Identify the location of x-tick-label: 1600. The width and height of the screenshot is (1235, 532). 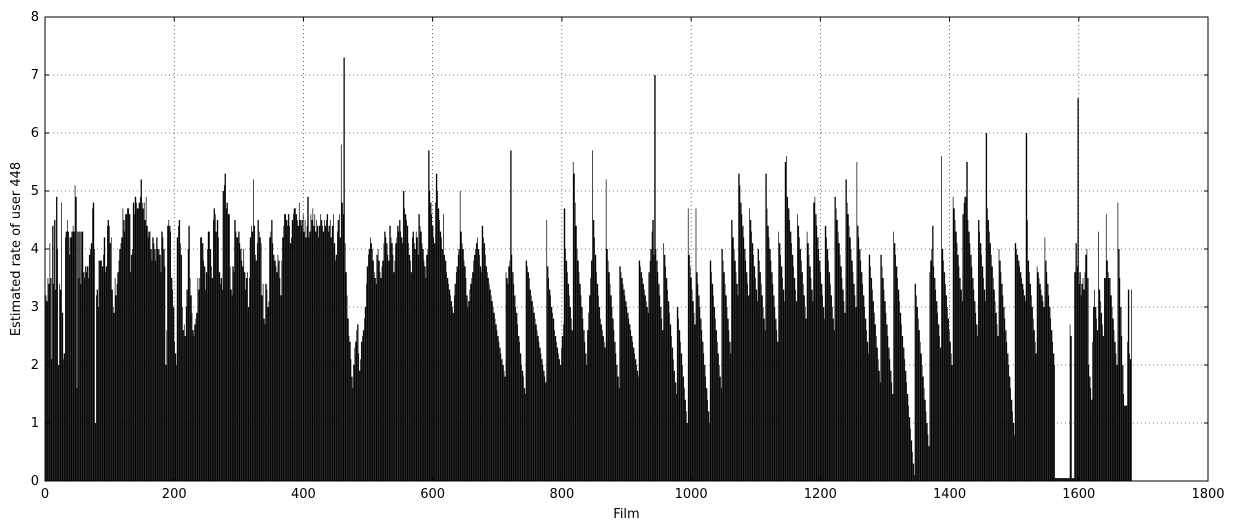
(1078, 494).